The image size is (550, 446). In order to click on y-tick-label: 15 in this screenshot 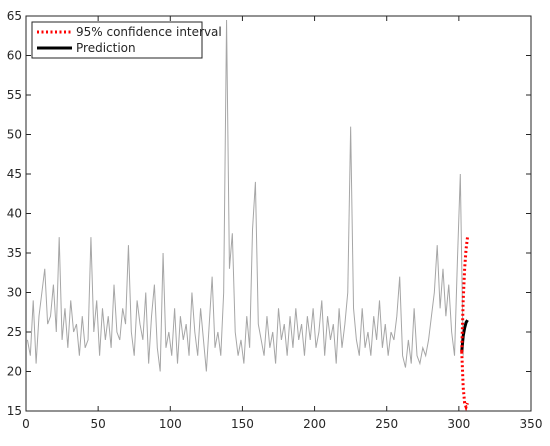, I will do `click(14, 411)`.